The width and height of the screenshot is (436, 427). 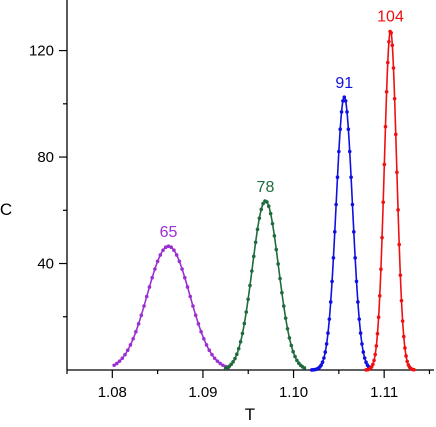 What do you see at coordinates (112, 392) in the screenshot?
I see `x-tick-label: 1.08` at bounding box center [112, 392].